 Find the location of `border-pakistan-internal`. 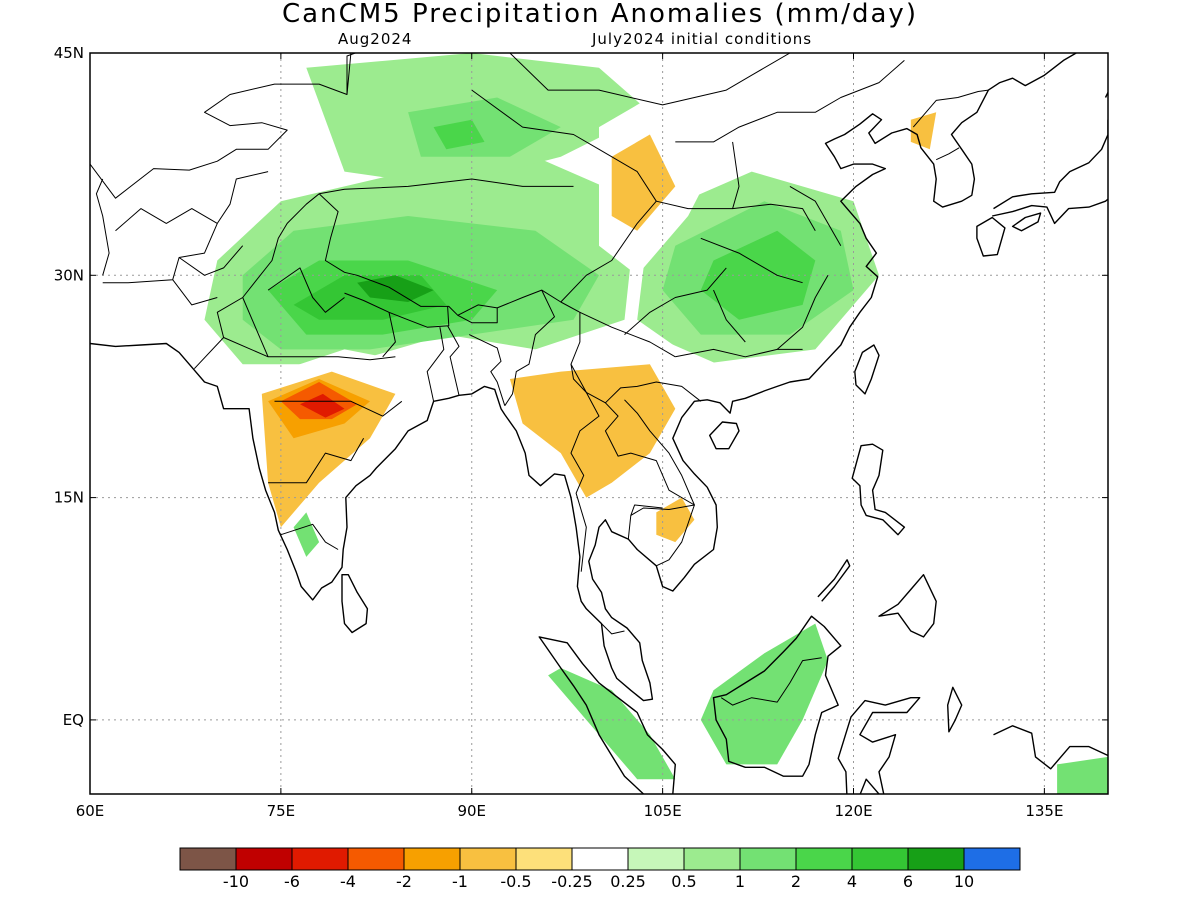

border-pakistan-internal is located at coordinates (195, 292).